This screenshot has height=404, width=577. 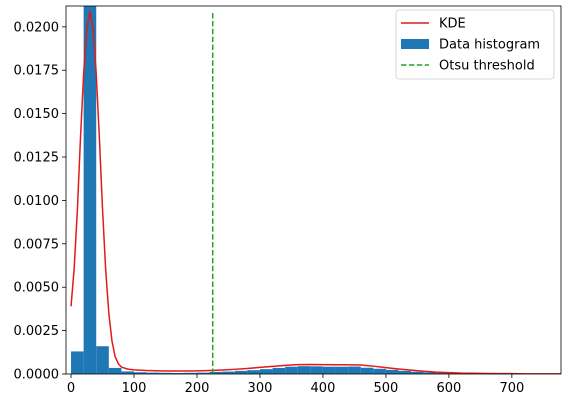 I want to click on x-tick-label: 400, so click(x=323, y=388).